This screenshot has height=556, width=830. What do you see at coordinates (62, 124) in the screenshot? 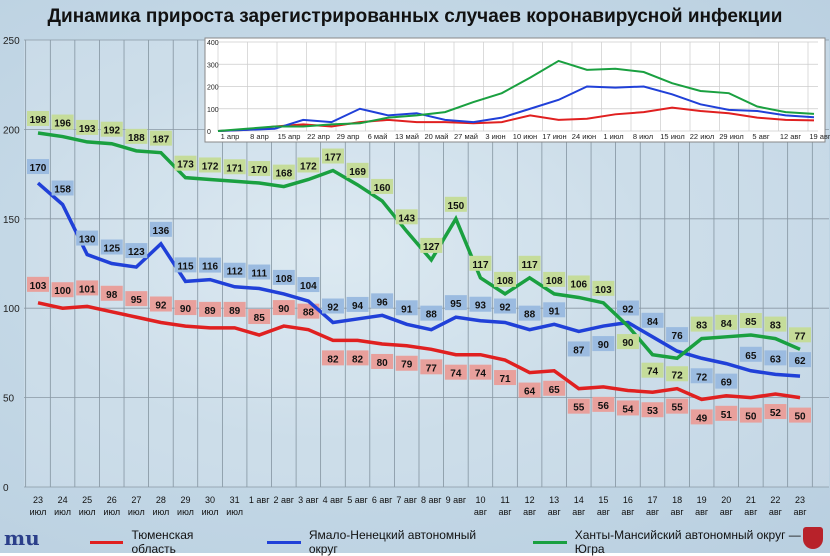
I see `data-label: 196` at bounding box center [62, 124].